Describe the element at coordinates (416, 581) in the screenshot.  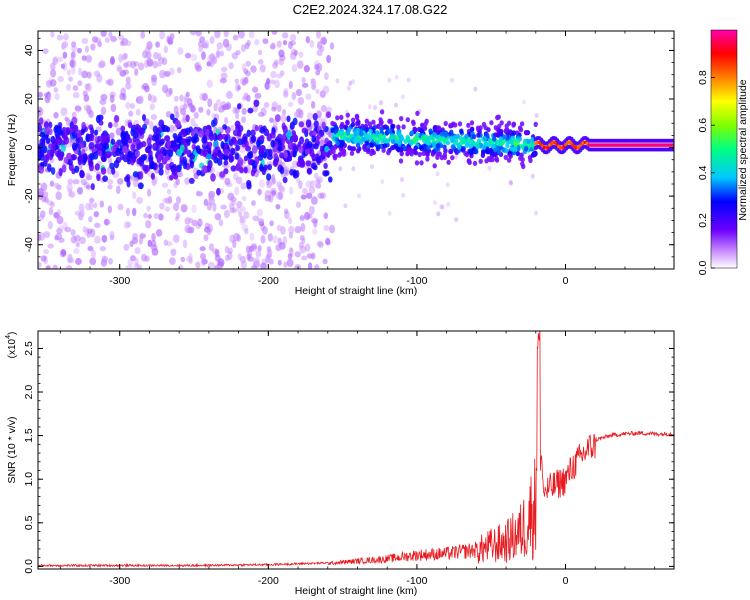
I see `x-tick-label: -100` at that location.